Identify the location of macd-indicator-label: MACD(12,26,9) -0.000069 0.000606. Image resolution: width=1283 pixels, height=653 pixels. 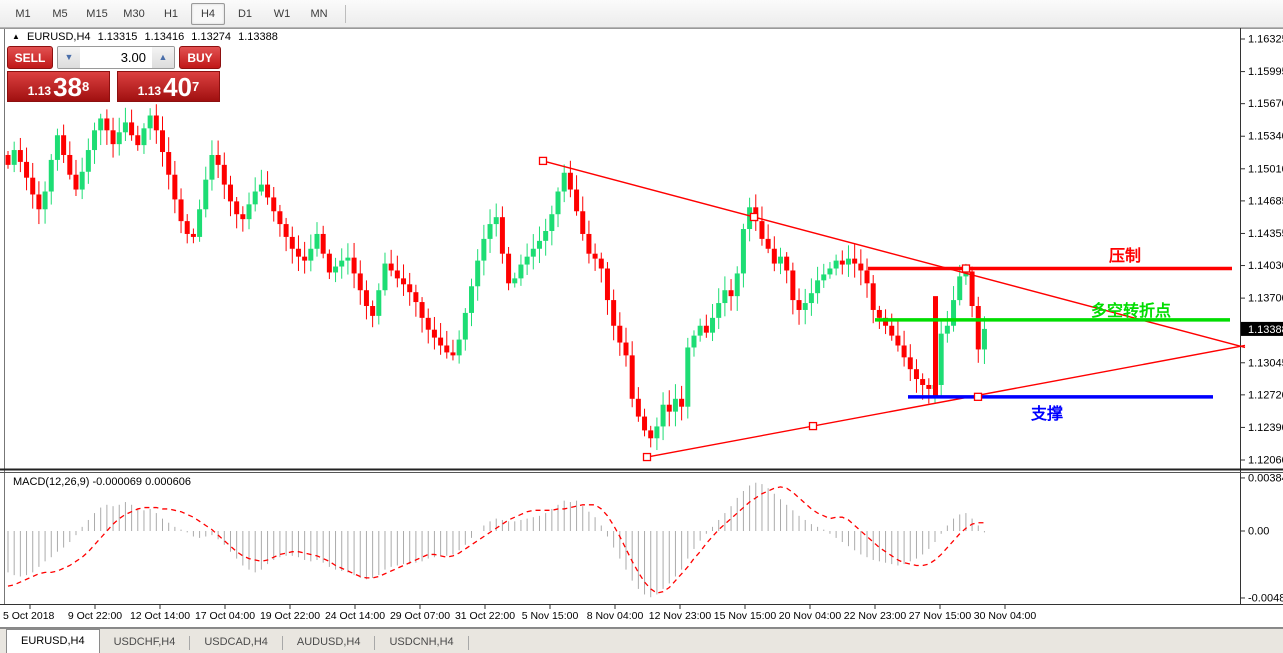
(102, 482).